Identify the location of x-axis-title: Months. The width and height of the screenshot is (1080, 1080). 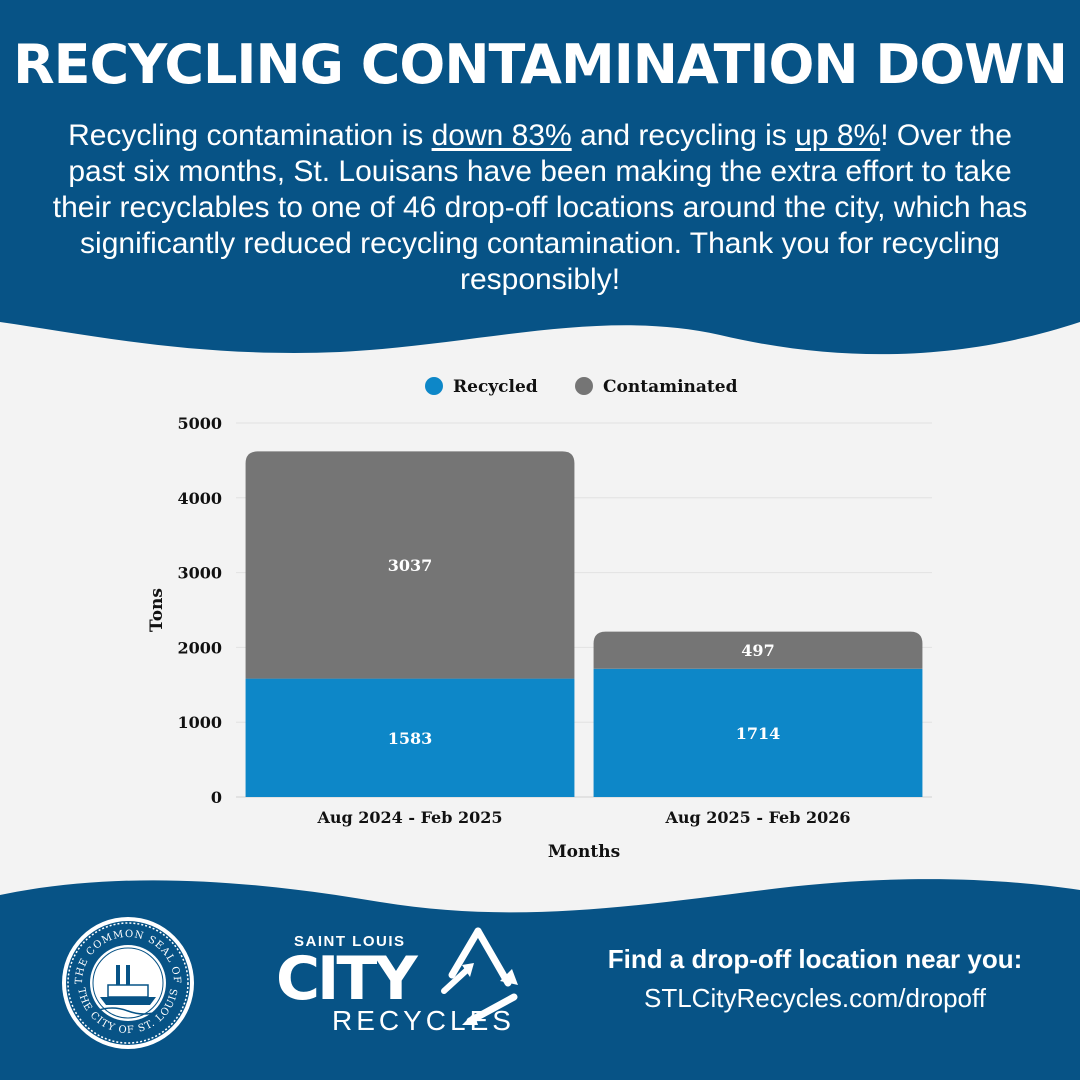
(584, 851).